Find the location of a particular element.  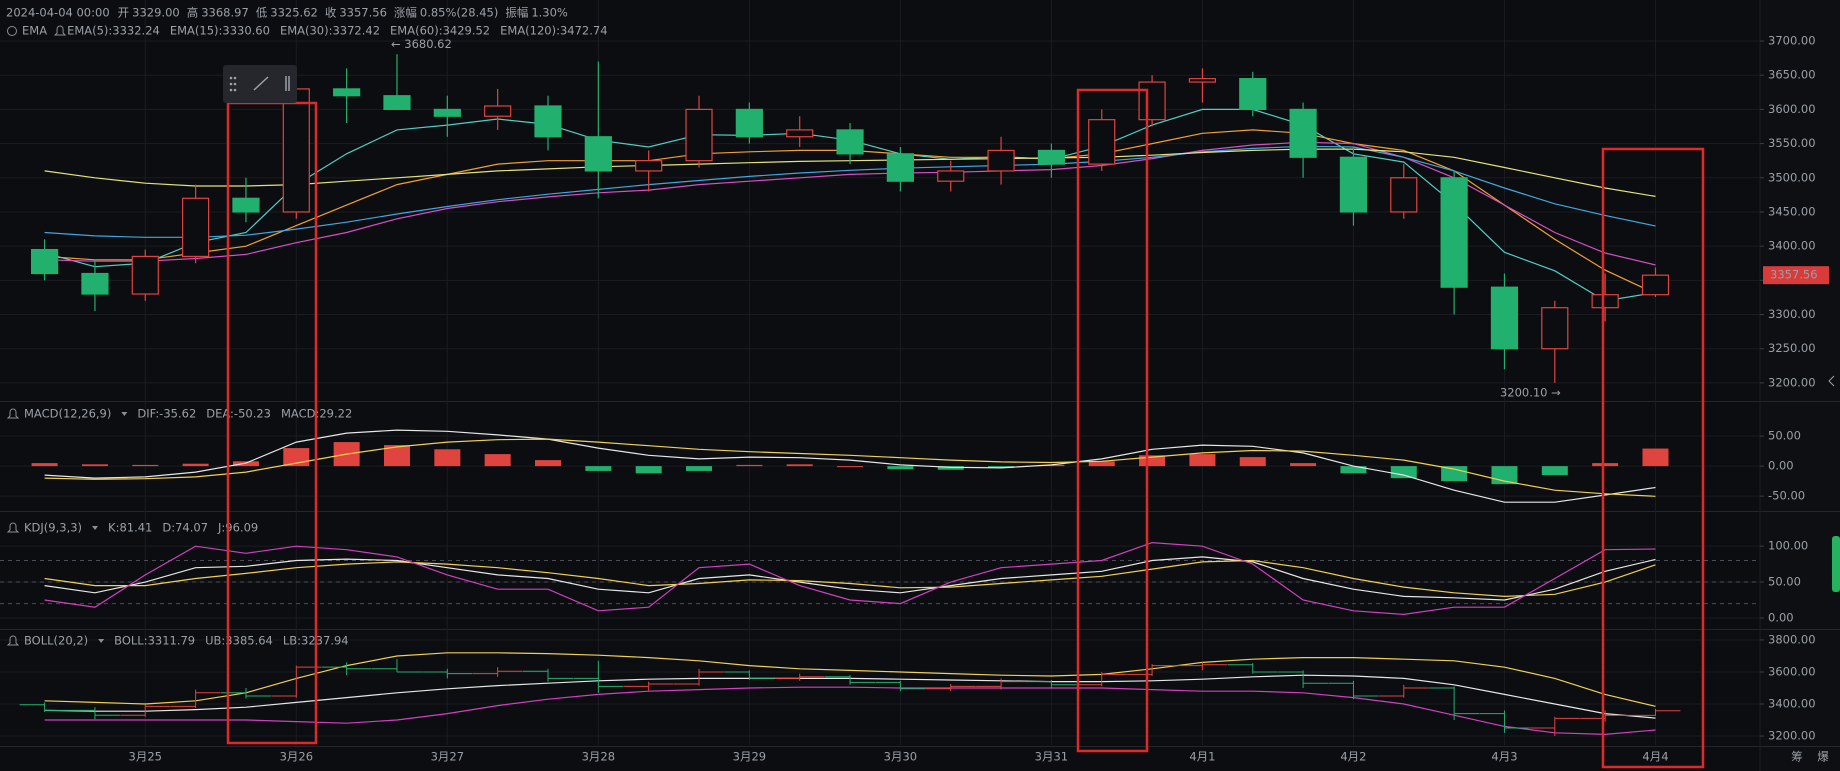

y-tick-label: 3800.00 is located at coordinates (1792, 639).